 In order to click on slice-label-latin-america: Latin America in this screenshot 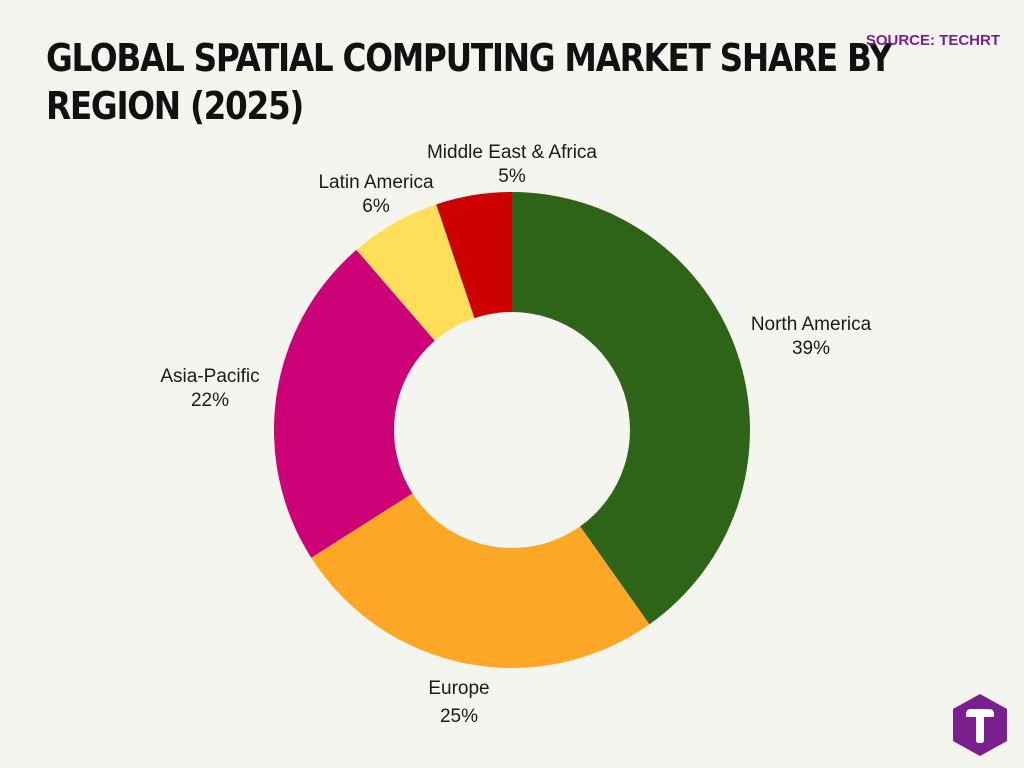, I will do `click(376, 182)`.